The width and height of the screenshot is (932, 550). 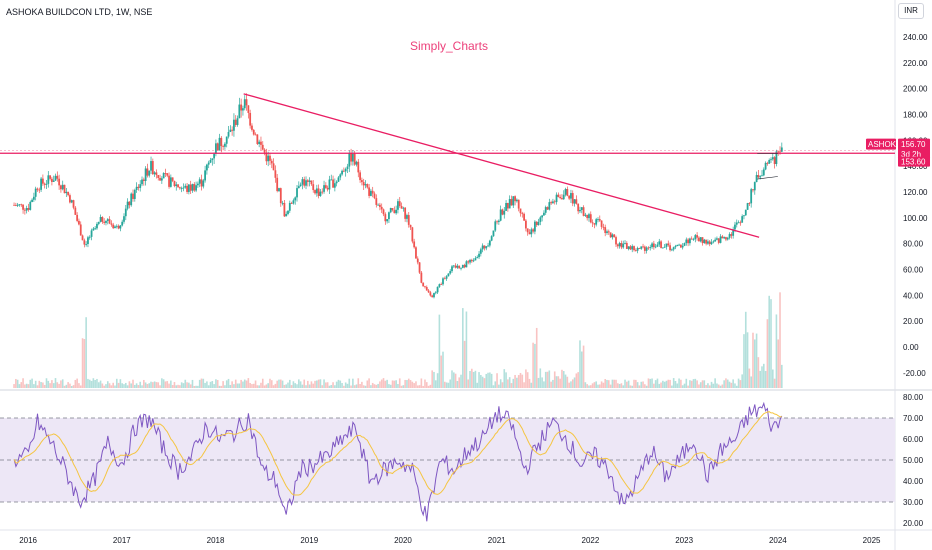 I want to click on price-tick-label: 180.00, so click(x=915, y=115).